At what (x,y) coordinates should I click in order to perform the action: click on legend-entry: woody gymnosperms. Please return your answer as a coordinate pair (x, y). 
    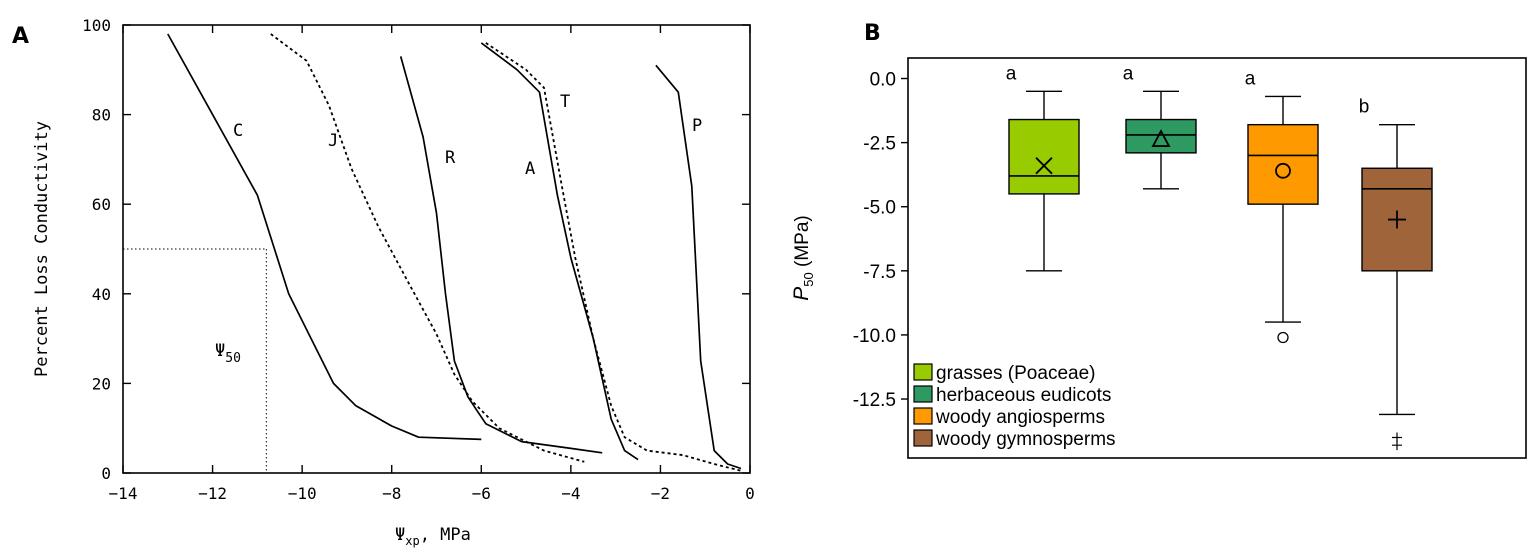
    Looking at the image, I should click on (1025, 439).